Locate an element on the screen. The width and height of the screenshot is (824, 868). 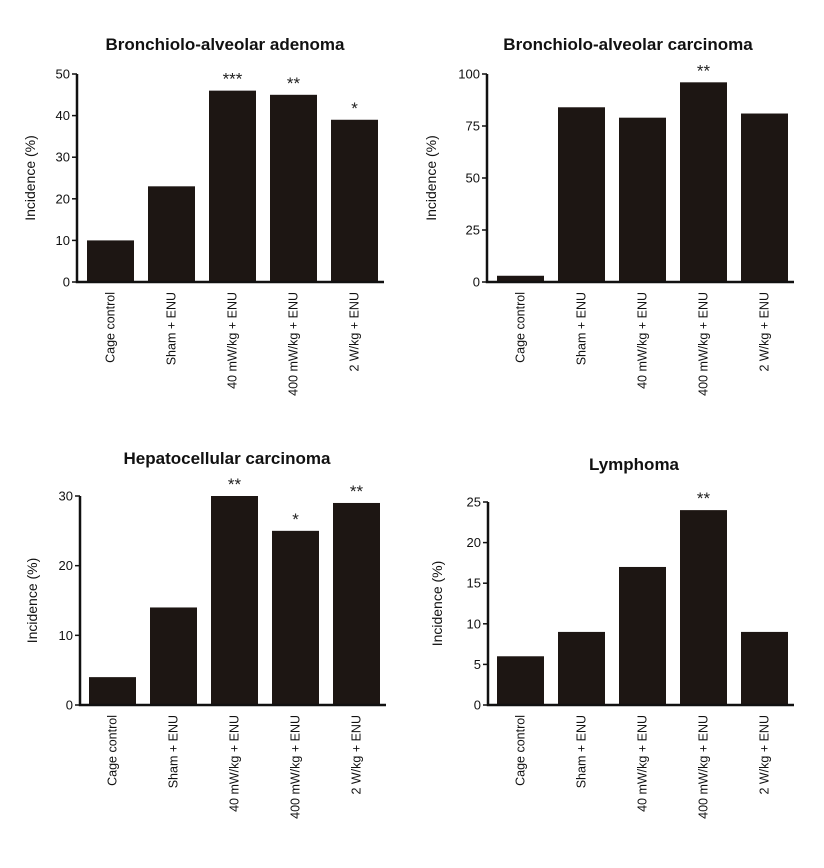
y-tick-label: 40 is located at coordinates (63, 115).